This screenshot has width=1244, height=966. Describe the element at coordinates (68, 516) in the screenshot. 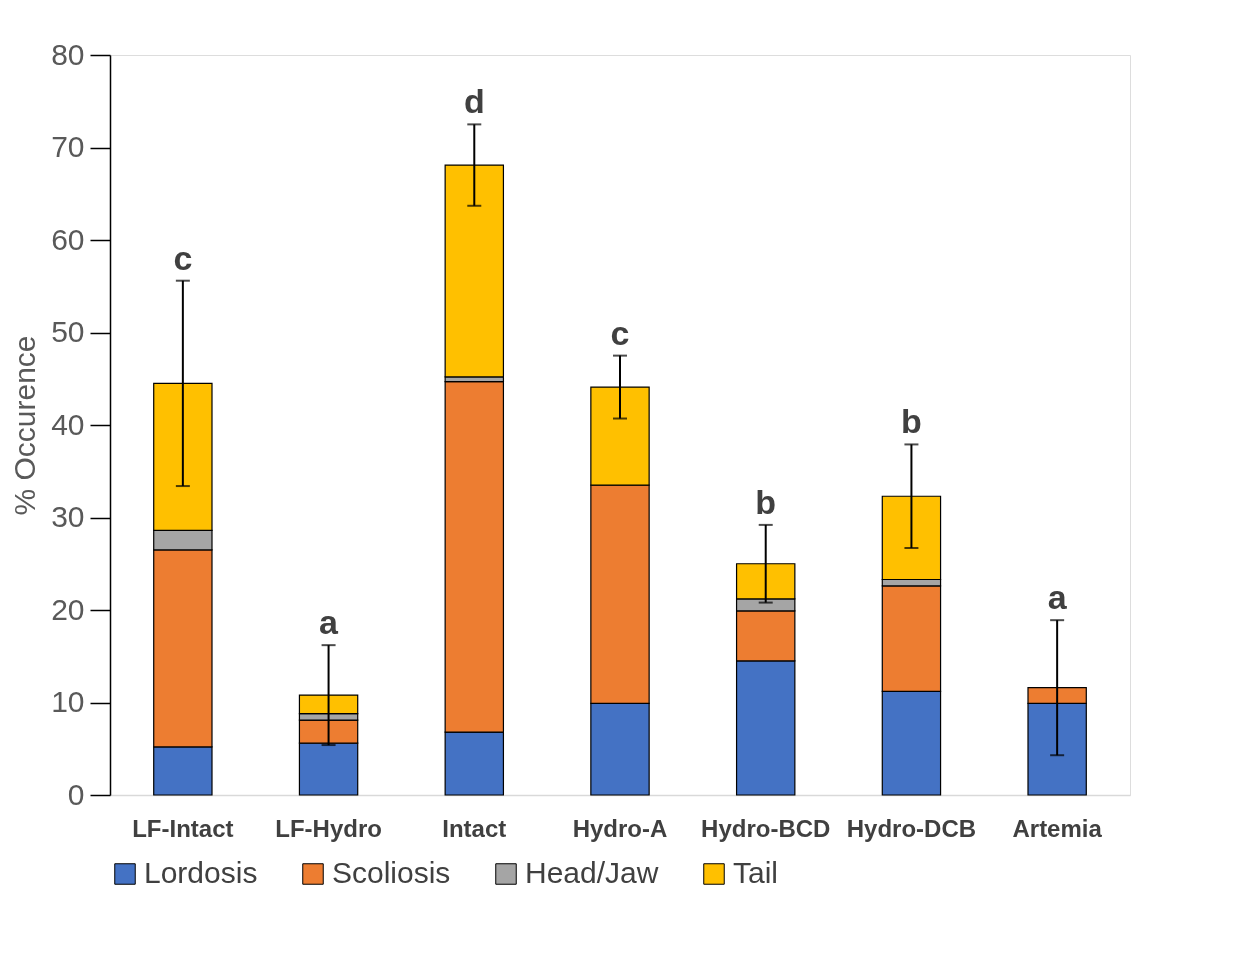

I see `y-tick-label: 30` at that location.